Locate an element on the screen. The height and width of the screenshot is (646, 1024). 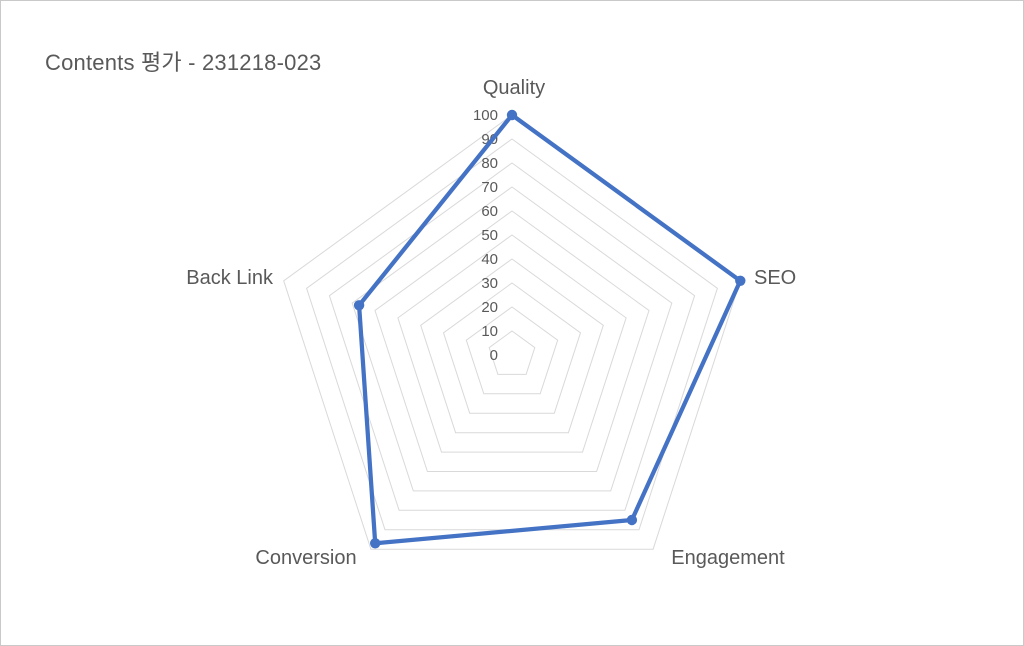
value-axis-tick-label: 10 is located at coordinates (489, 331).